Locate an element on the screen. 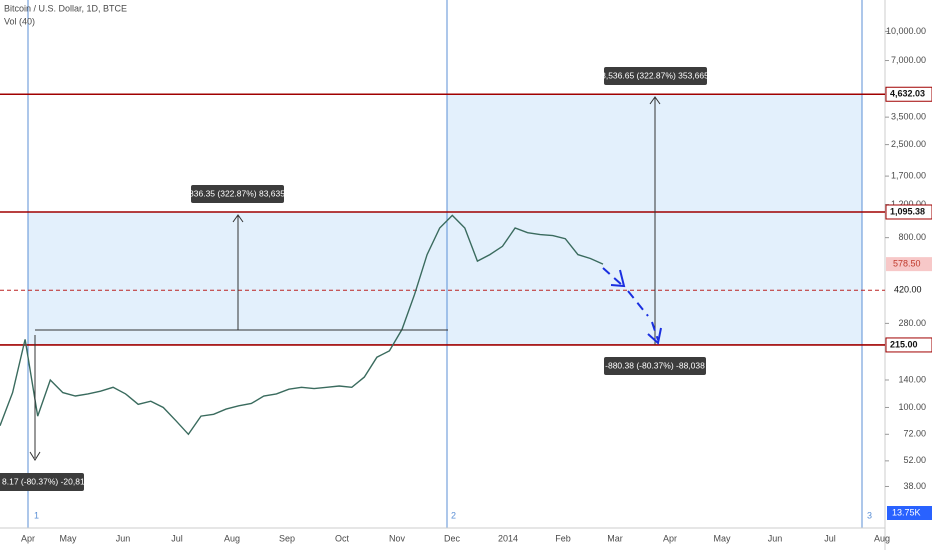 The image size is (932, 550). y-tick-label: 1,200.00 is located at coordinates (908, 204).